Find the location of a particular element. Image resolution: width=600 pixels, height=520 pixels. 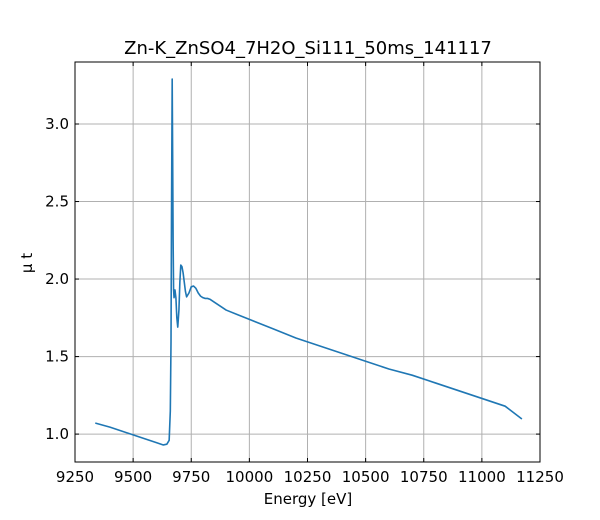

x-tick-label: 10750 is located at coordinates (424, 477).